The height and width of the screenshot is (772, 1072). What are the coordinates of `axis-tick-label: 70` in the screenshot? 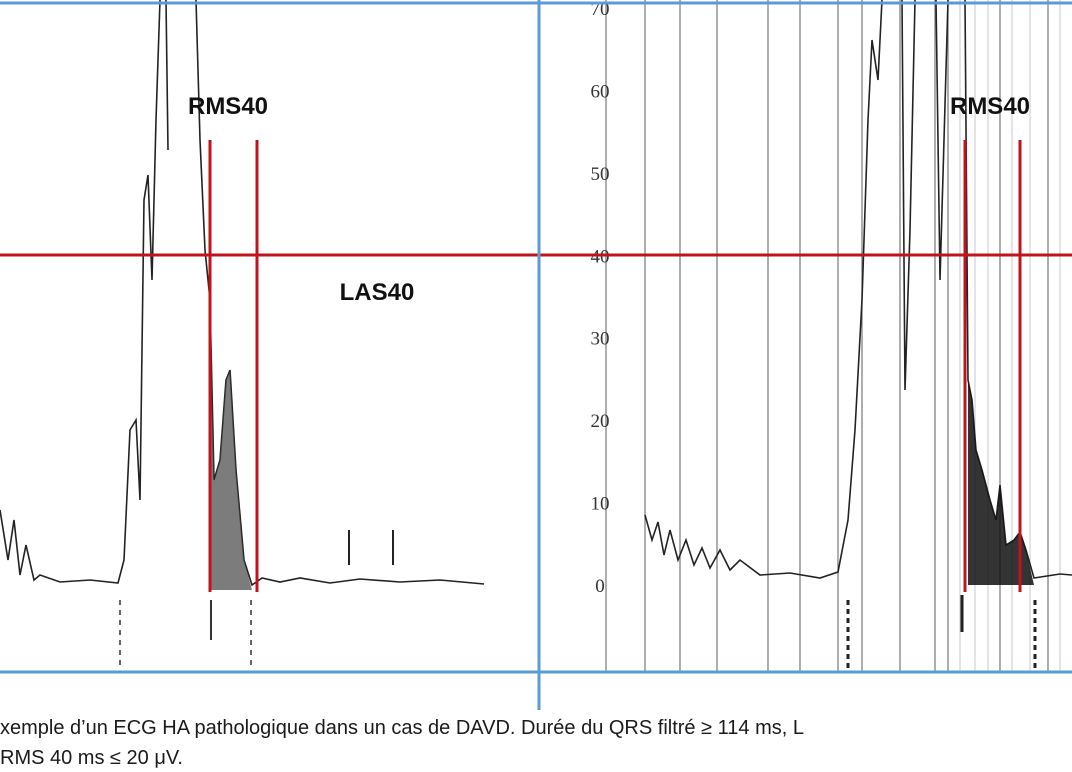 It's located at (600, 10).